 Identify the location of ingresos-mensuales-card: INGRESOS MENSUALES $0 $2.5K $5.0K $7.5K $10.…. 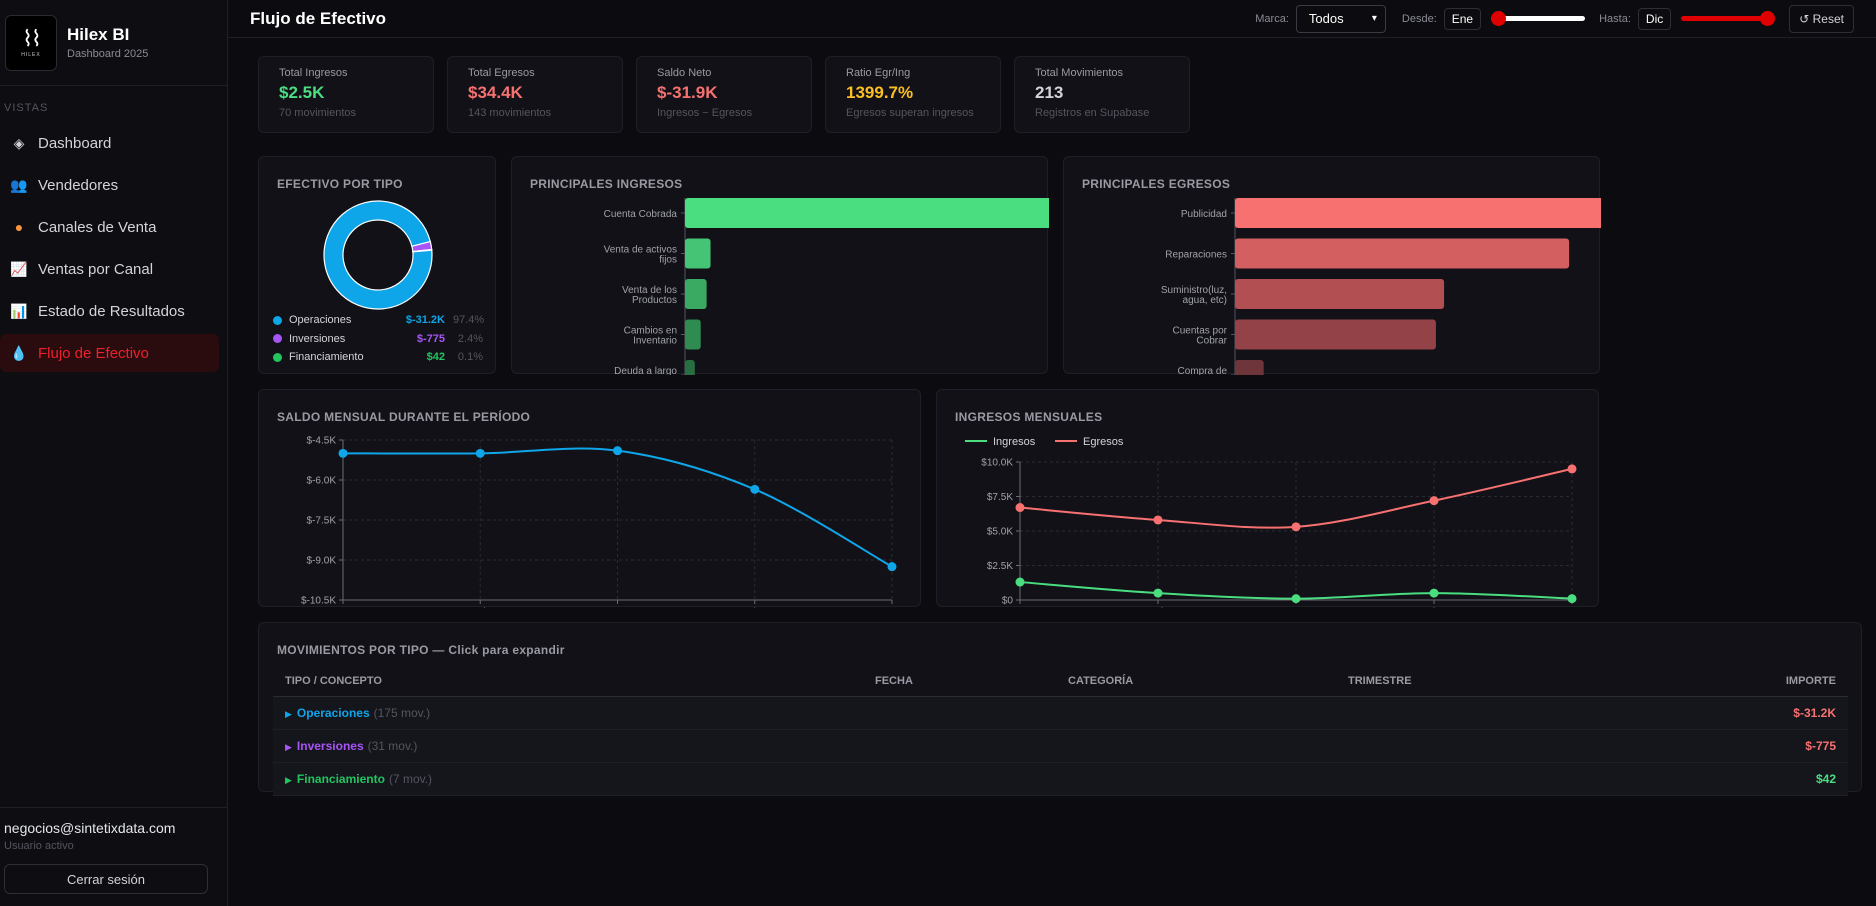
(1267, 498).